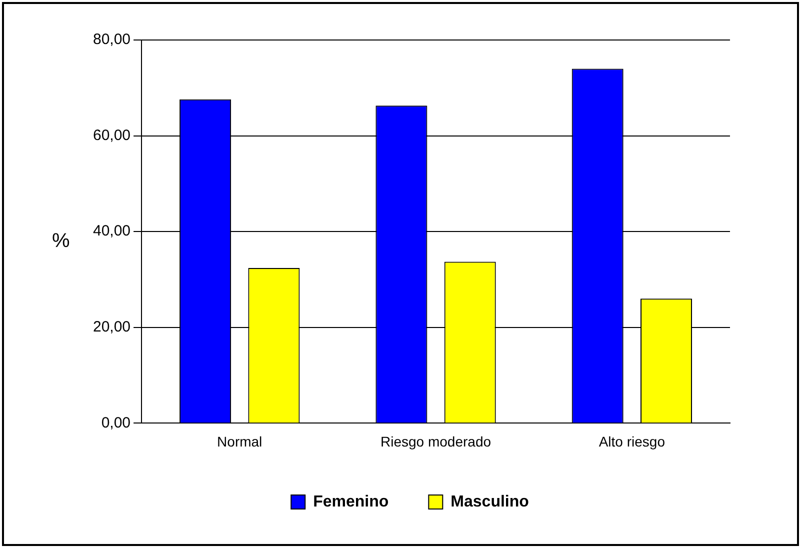 Image resolution: width=803 pixels, height=550 pixels. Describe the element at coordinates (61, 241) in the screenshot. I see `y-axis-title: %` at that location.